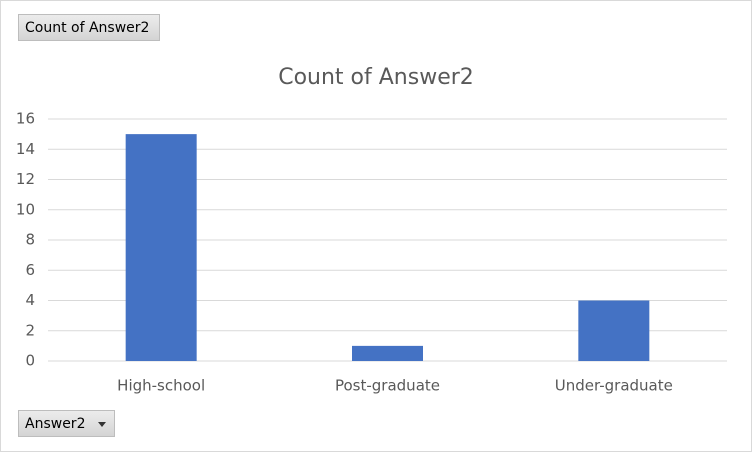 The width and height of the screenshot is (752, 452). What do you see at coordinates (25, 179) in the screenshot?
I see `y-tick-label: 12` at bounding box center [25, 179].